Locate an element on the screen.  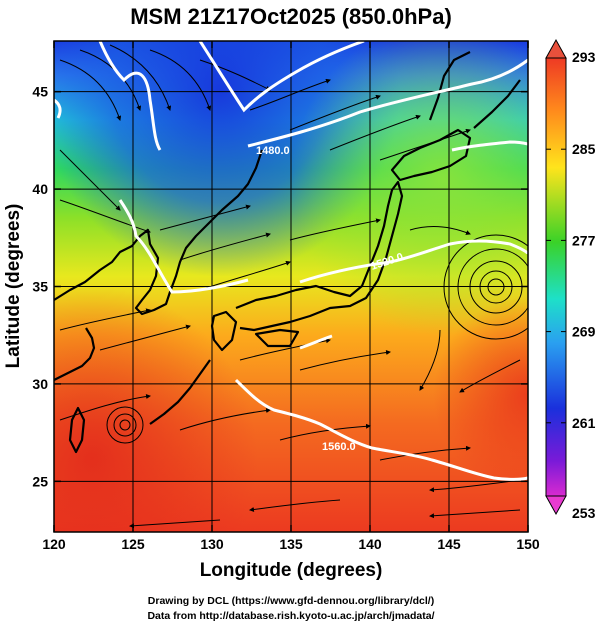
x-tick-label: 130 is located at coordinates (212, 544).